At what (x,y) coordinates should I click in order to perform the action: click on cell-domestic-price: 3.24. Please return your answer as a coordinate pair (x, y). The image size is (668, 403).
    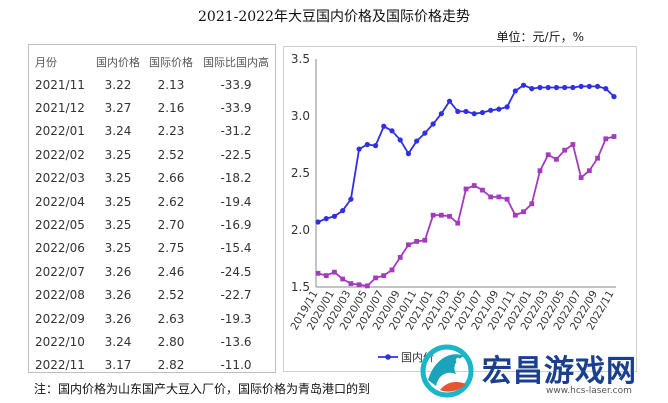
    Looking at the image, I should click on (118, 131).